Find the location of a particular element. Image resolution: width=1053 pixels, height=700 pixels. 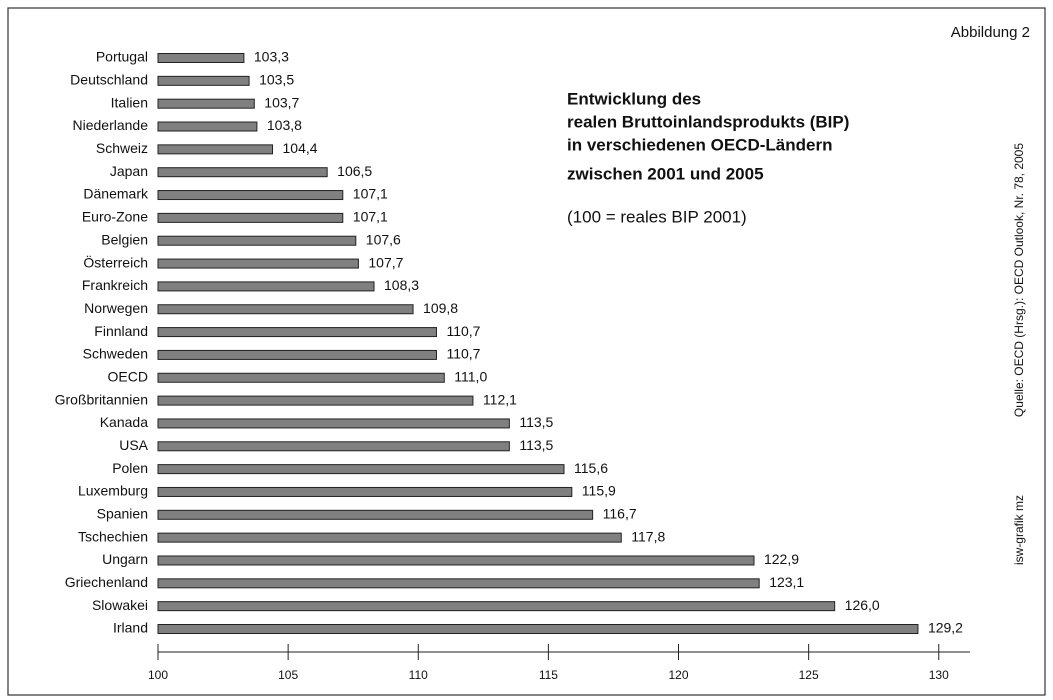

y-tick-label: Deutschland is located at coordinates (109, 80).